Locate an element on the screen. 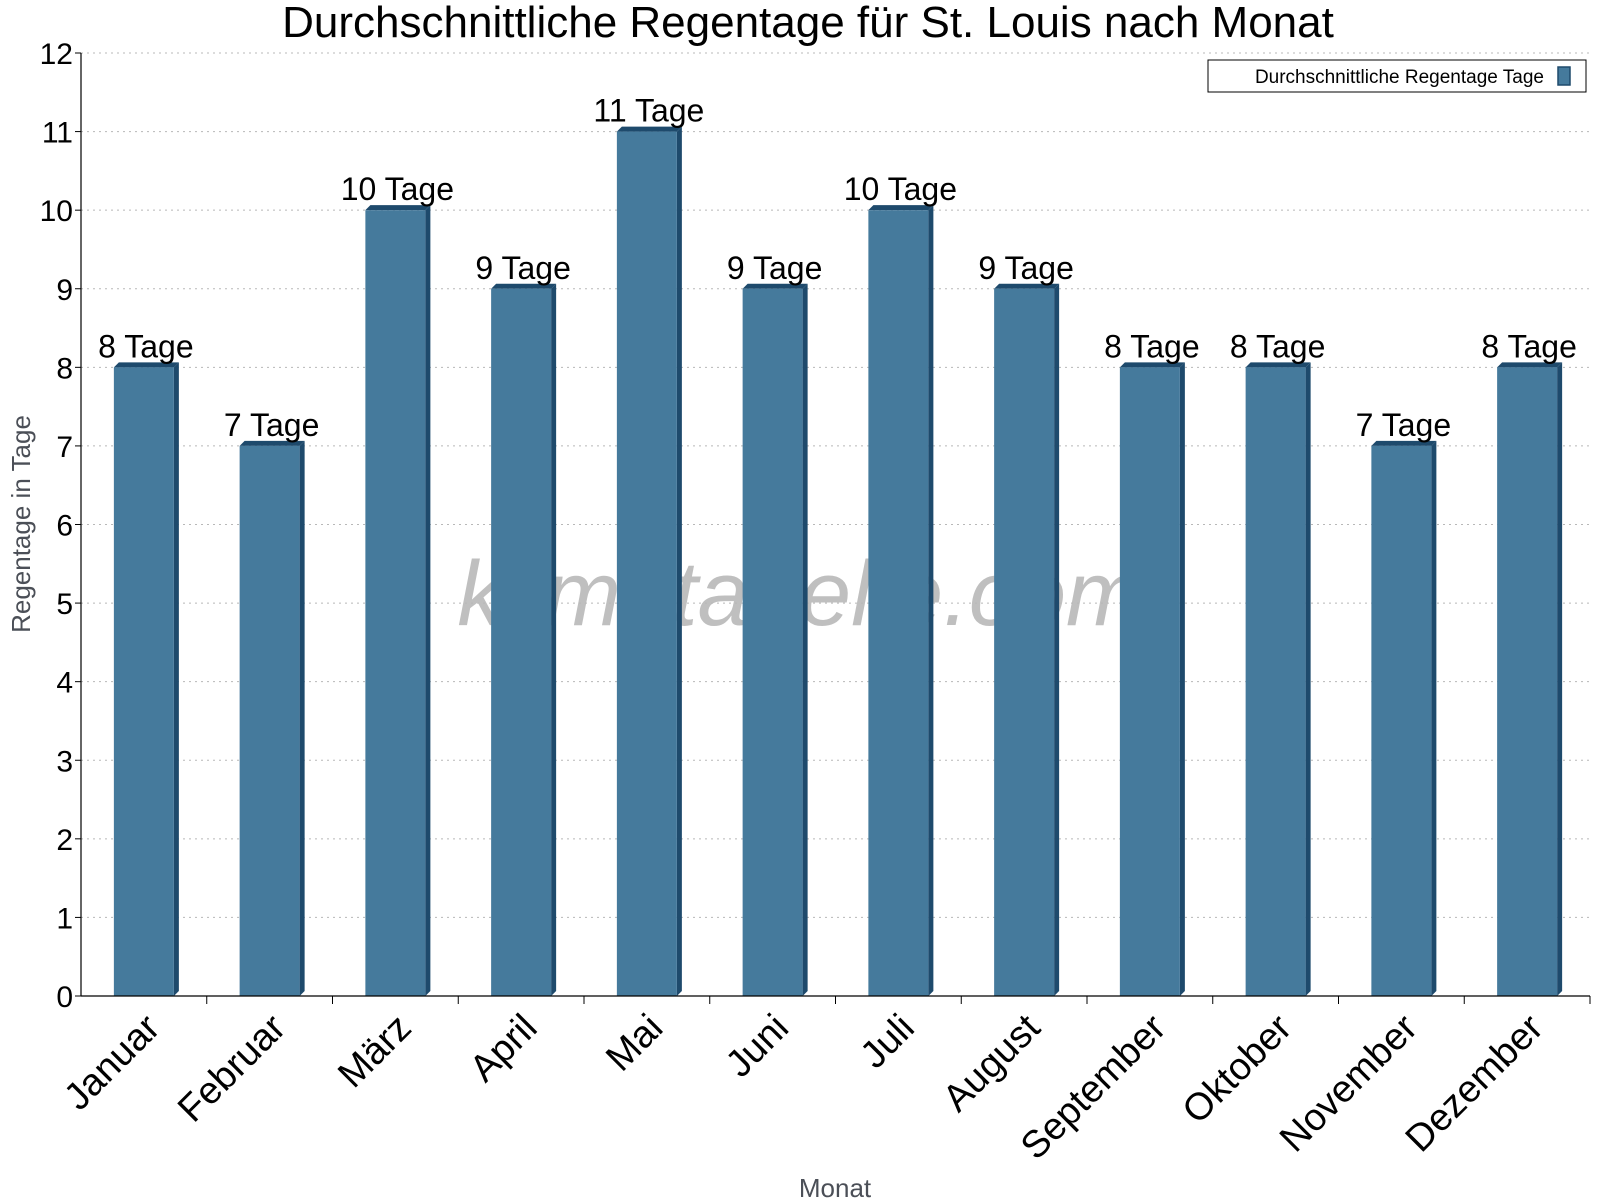 The image size is (1600, 1200). y-tick-label: 7 is located at coordinates (64, 447).